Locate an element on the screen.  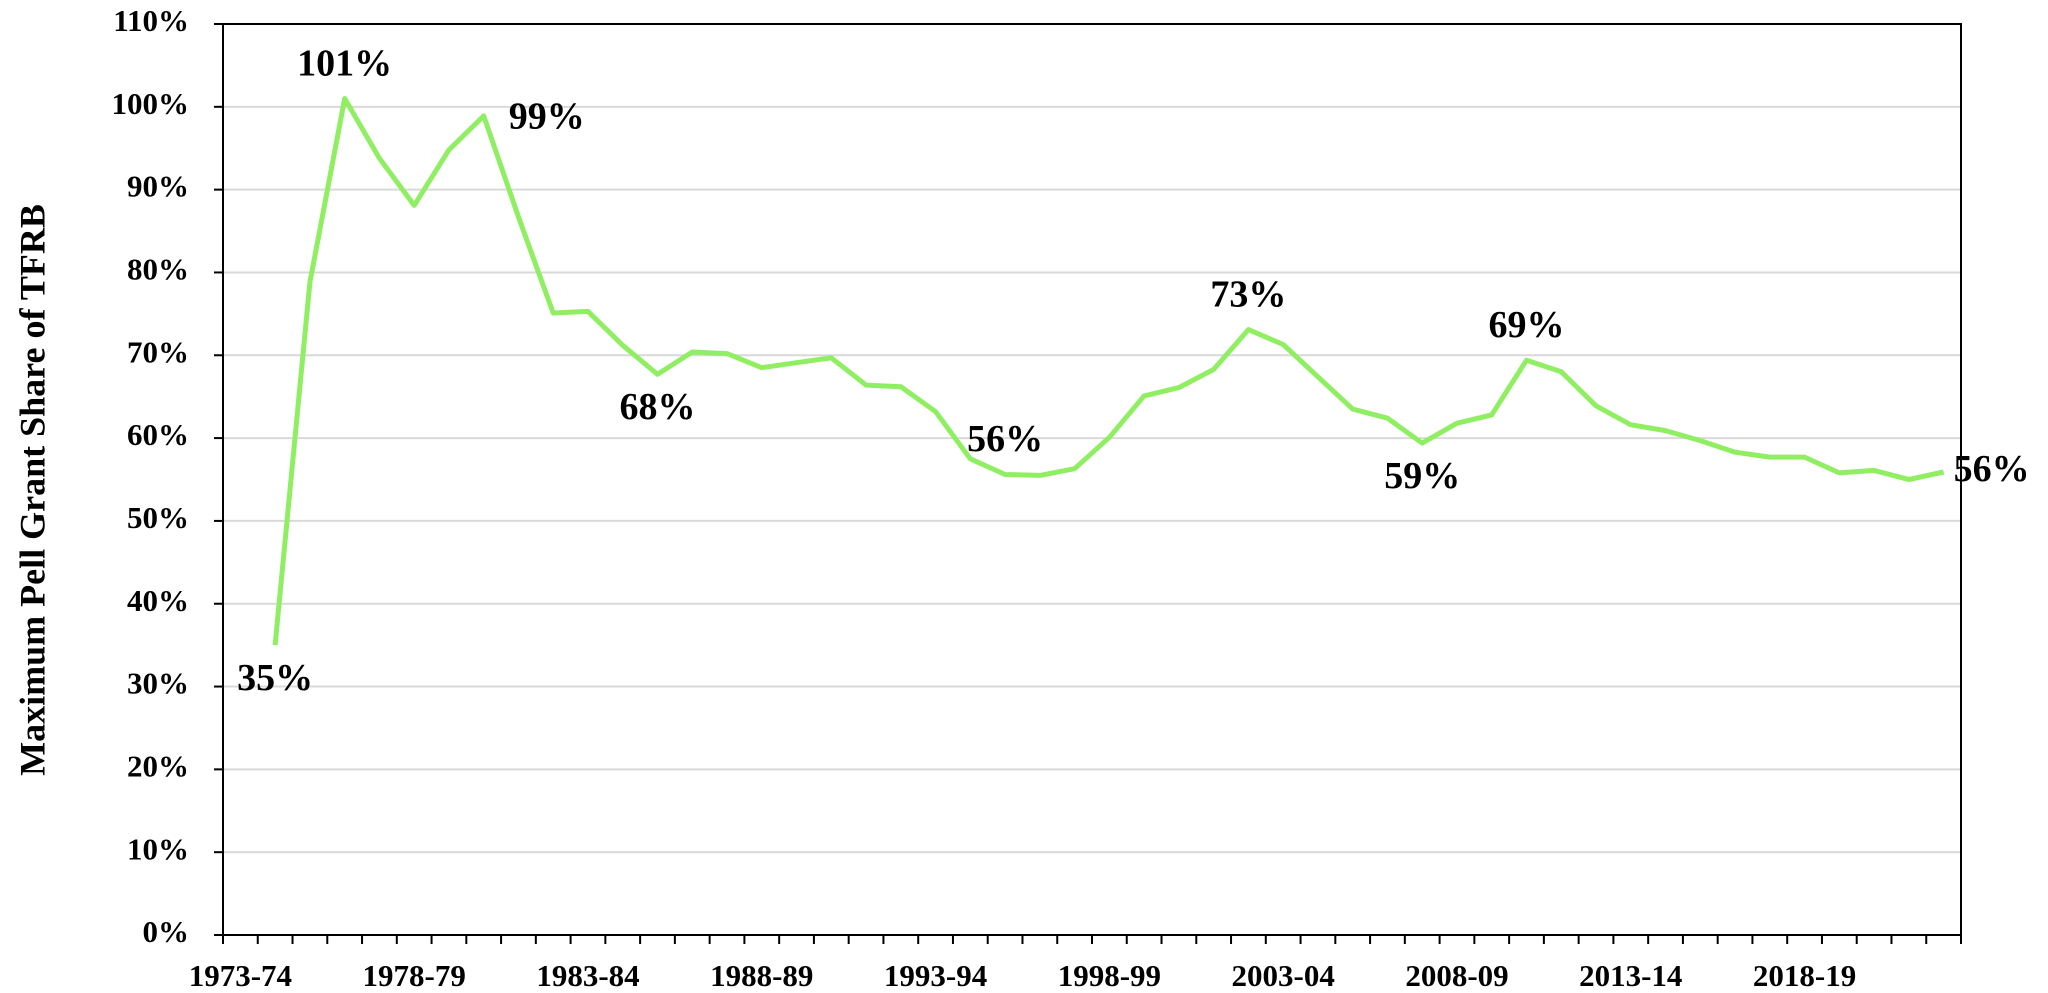
x-tick-label: 2013-14 is located at coordinates (1630, 975).